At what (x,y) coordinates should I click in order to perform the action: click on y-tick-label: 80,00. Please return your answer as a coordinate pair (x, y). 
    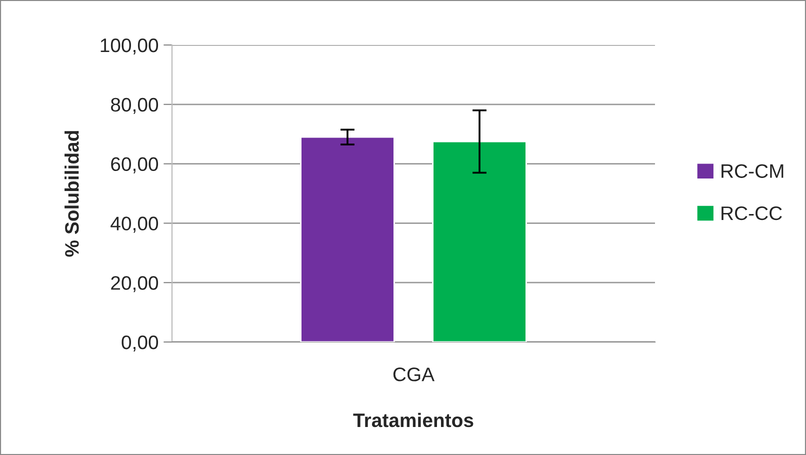
    Looking at the image, I should click on (134, 106).